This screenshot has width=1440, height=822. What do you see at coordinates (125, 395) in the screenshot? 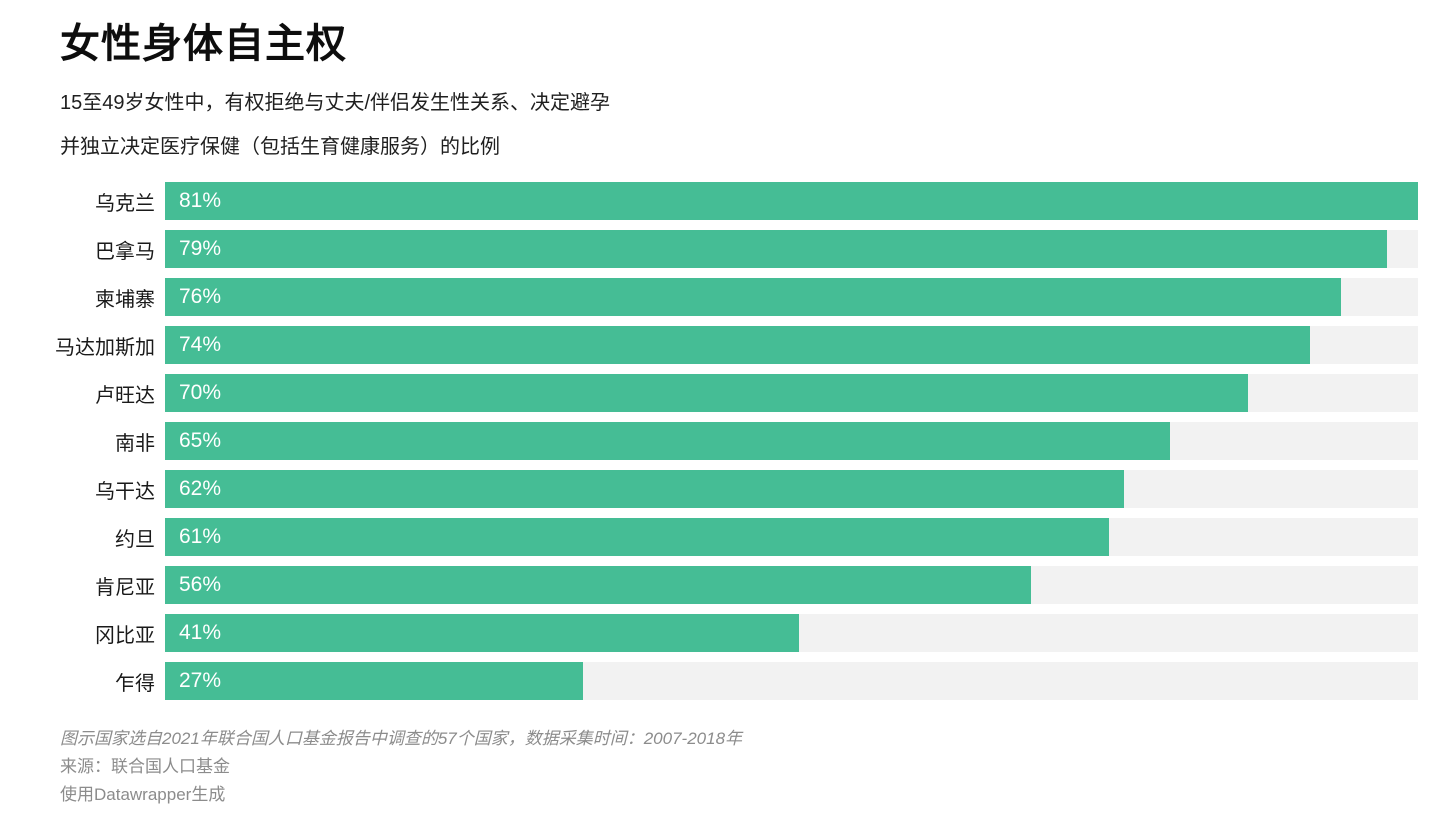
I see `bar-label: 卢旺达` at bounding box center [125, 395].